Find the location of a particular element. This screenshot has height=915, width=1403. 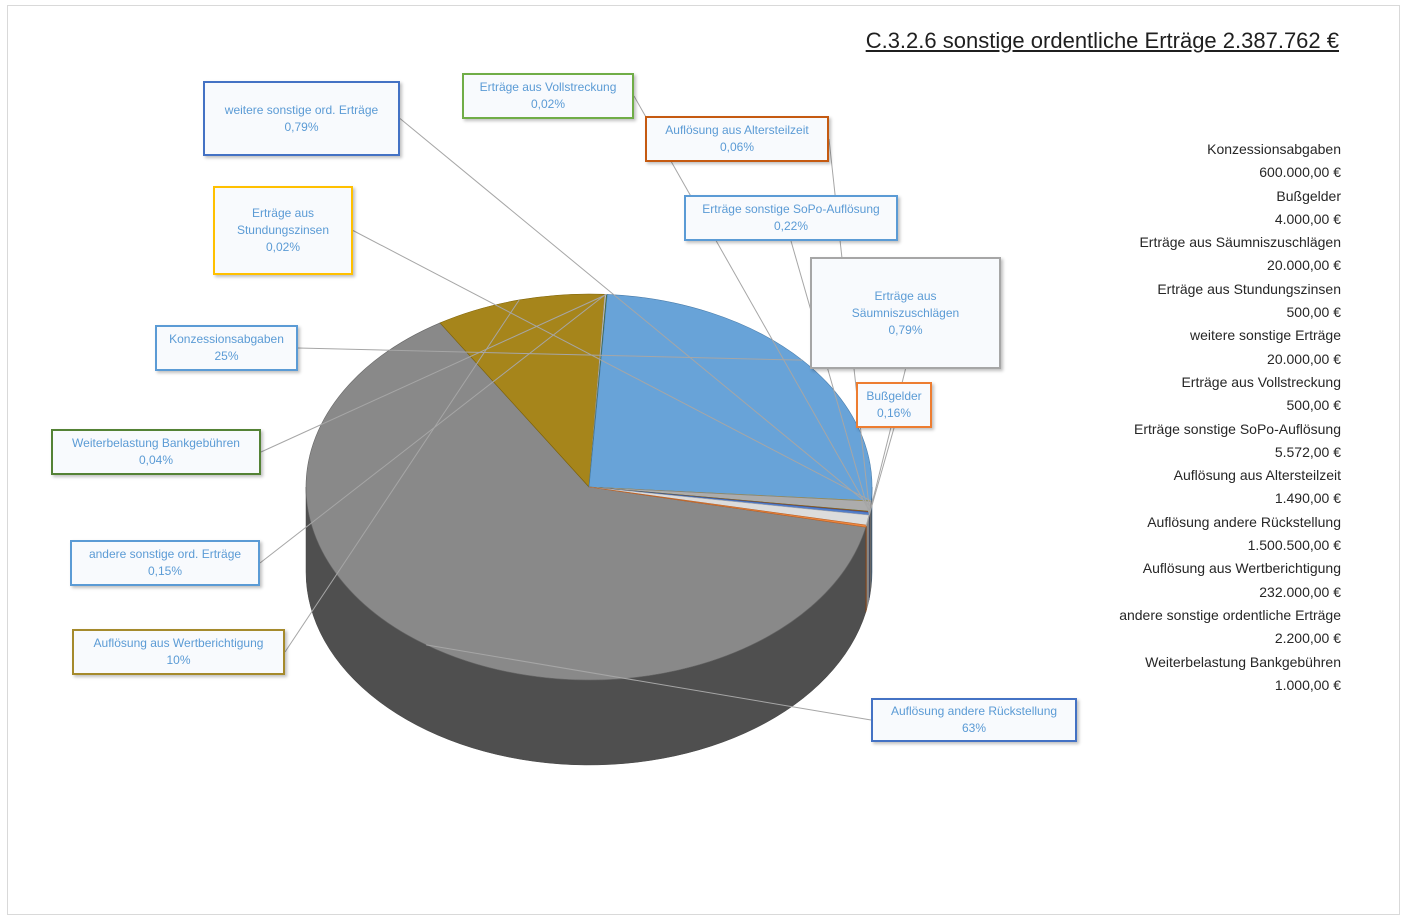

callout-konzessionsabgaben: Konzessionsabgaben 25% is located at coordinates (226, 348).